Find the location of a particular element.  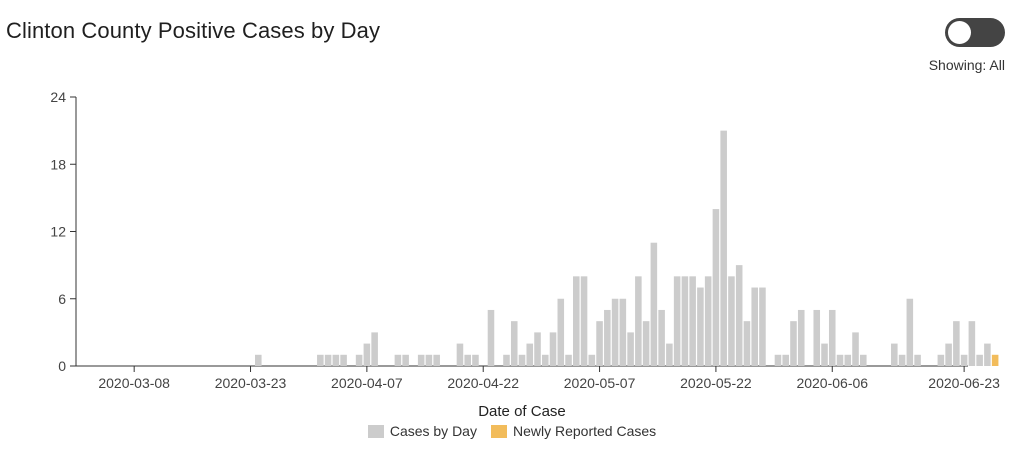

y-tick-label: 6 is located at coordinates (62, 299).